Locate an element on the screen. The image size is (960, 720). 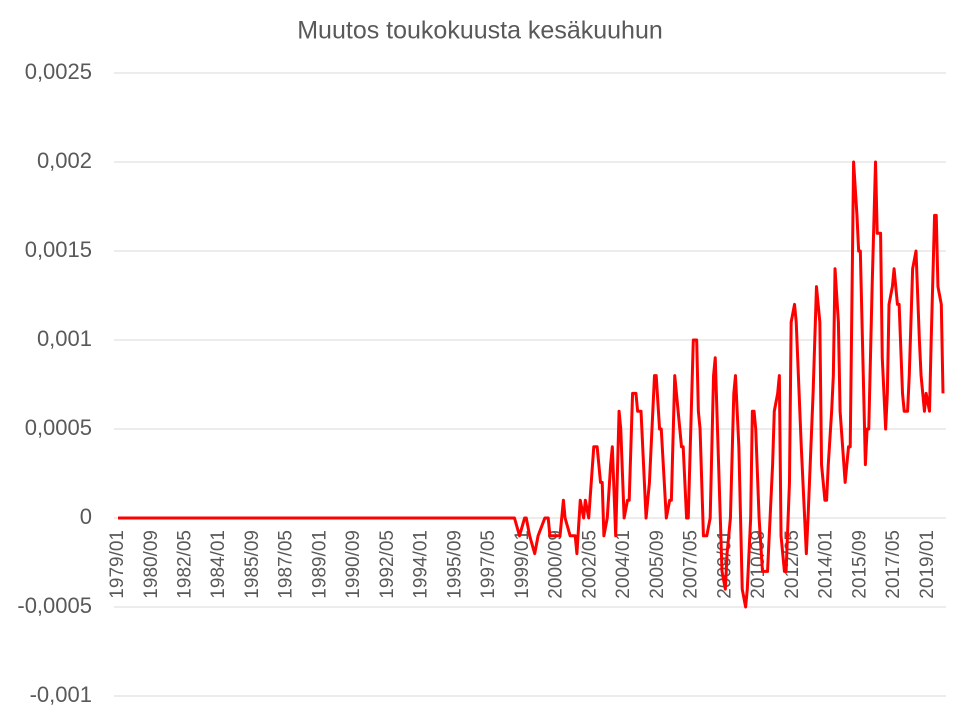
x-tick-label: 2014/01 is located at coordinates (826, 564).